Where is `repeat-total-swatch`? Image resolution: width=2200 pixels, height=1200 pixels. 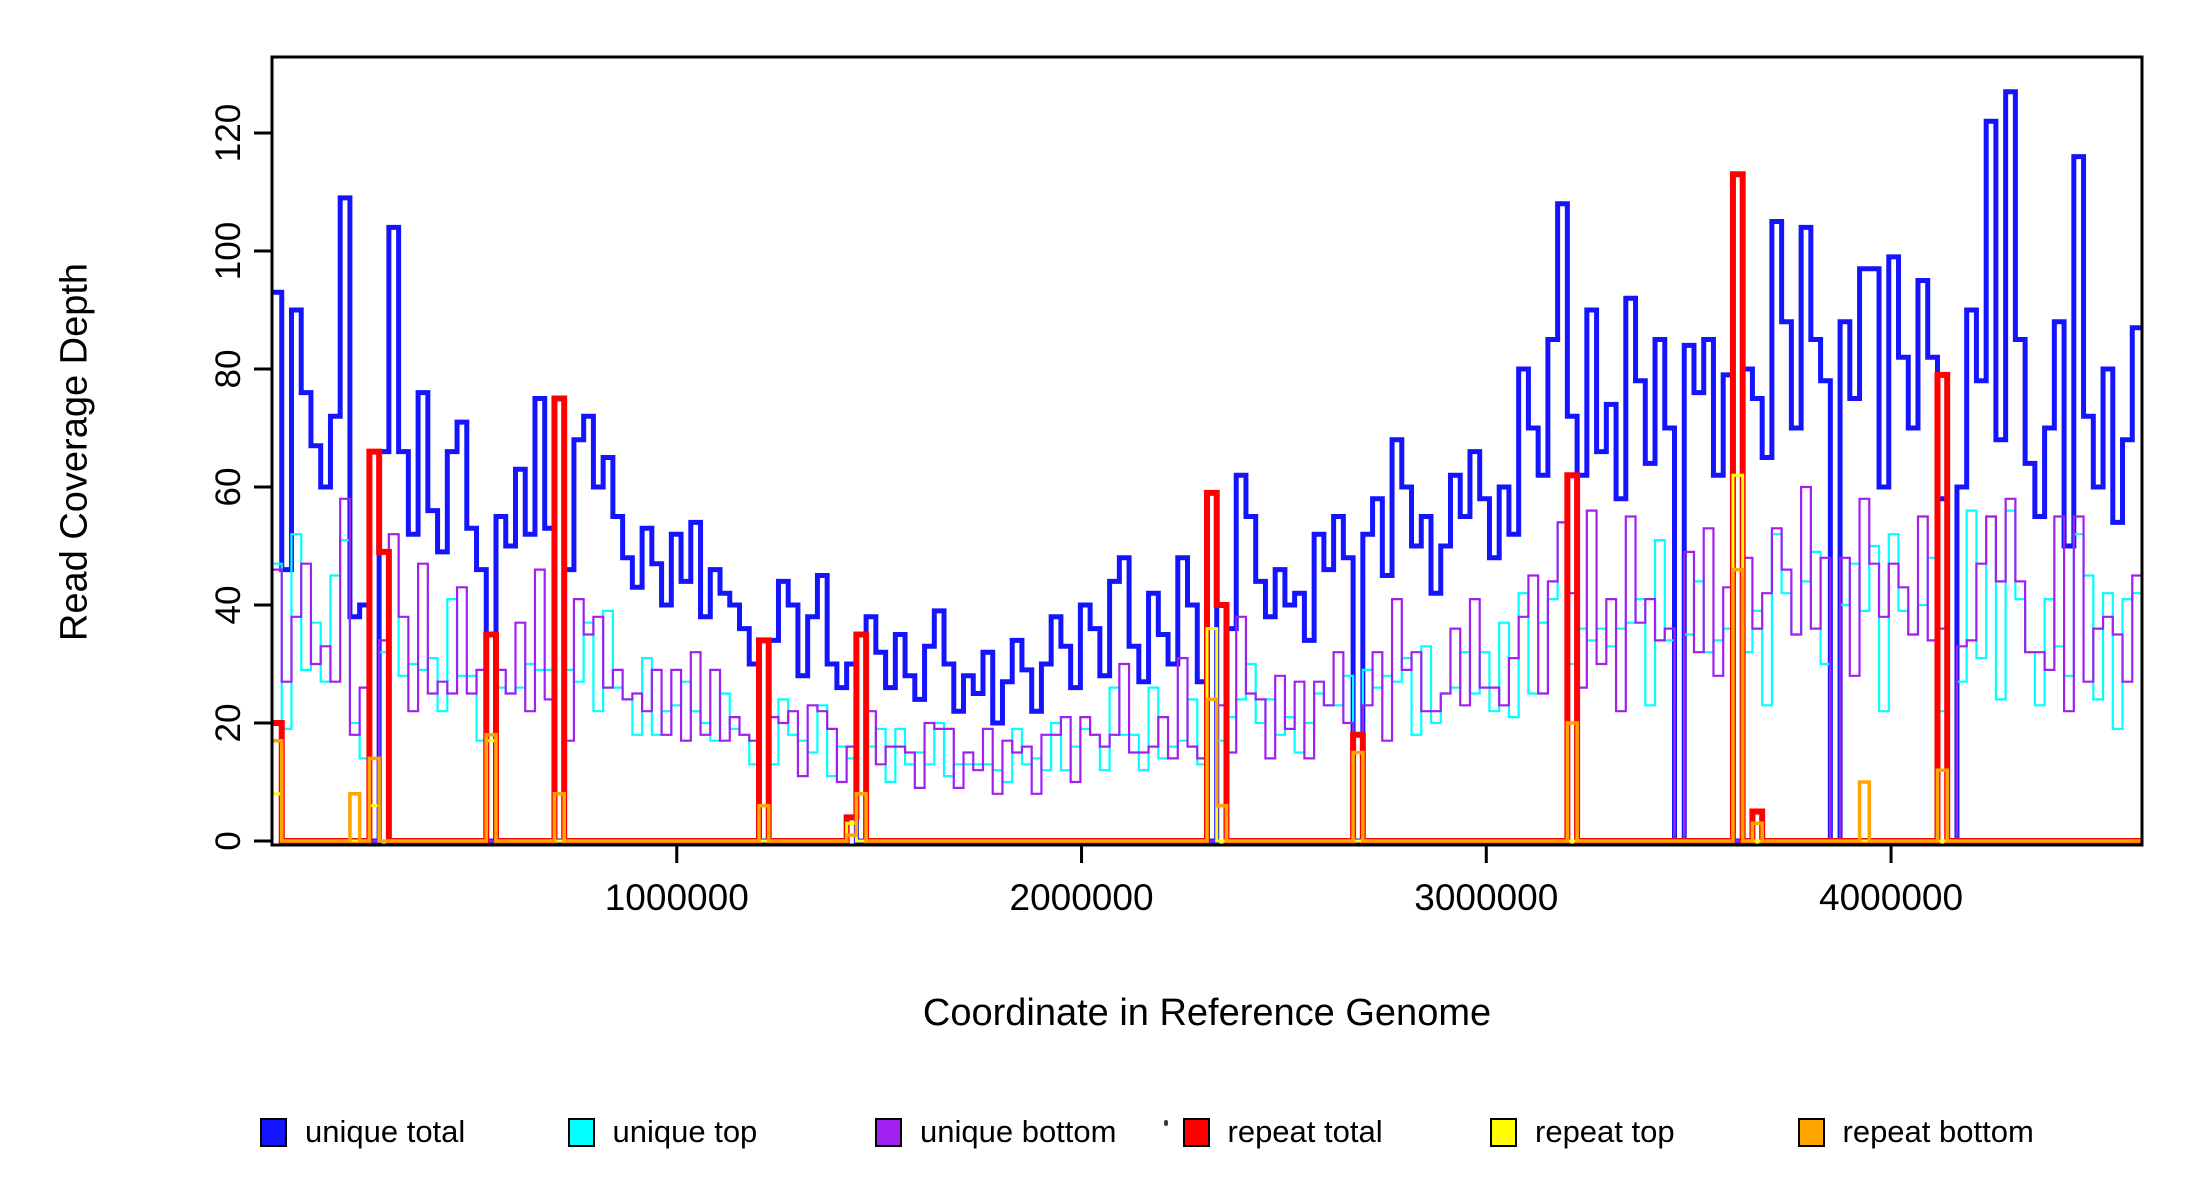 repeat-total-swatch is located at coordinates (1196, 1132).